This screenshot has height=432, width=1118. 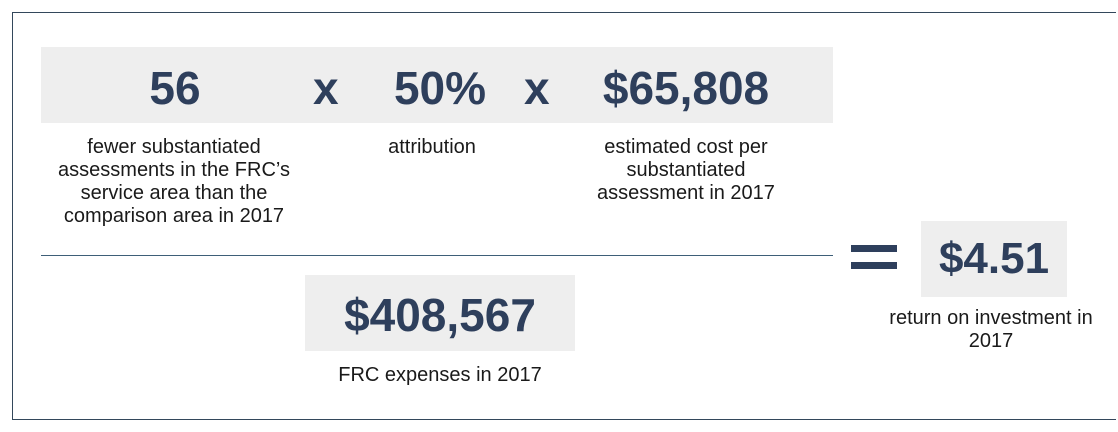 What do you see at coordinates (432, 147) in the screenshot?
I see `factor-attribution-label: attribution` at bounding box center [432, 147].